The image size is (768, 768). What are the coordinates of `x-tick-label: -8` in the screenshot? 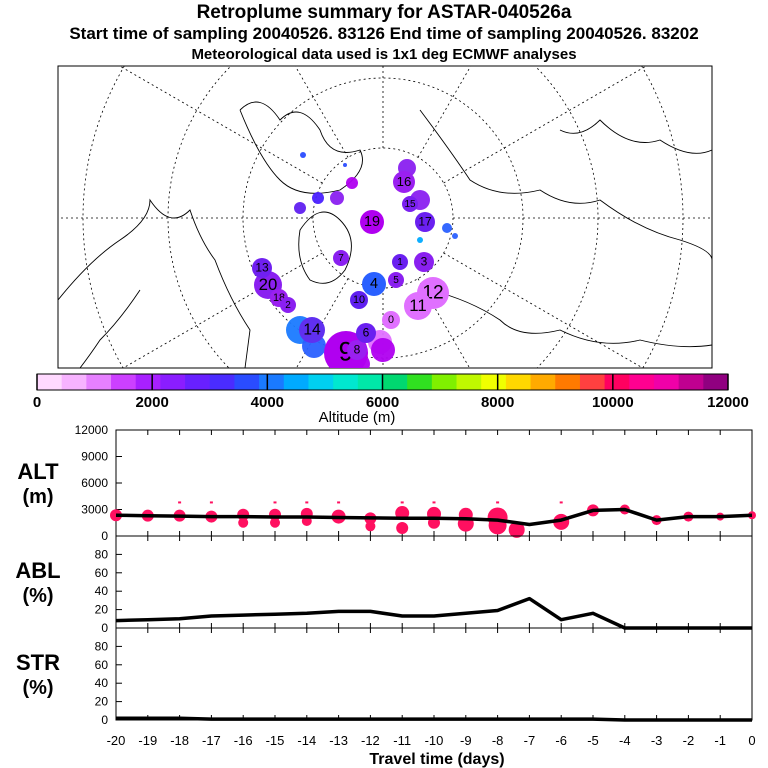 It's located at (498, 740).